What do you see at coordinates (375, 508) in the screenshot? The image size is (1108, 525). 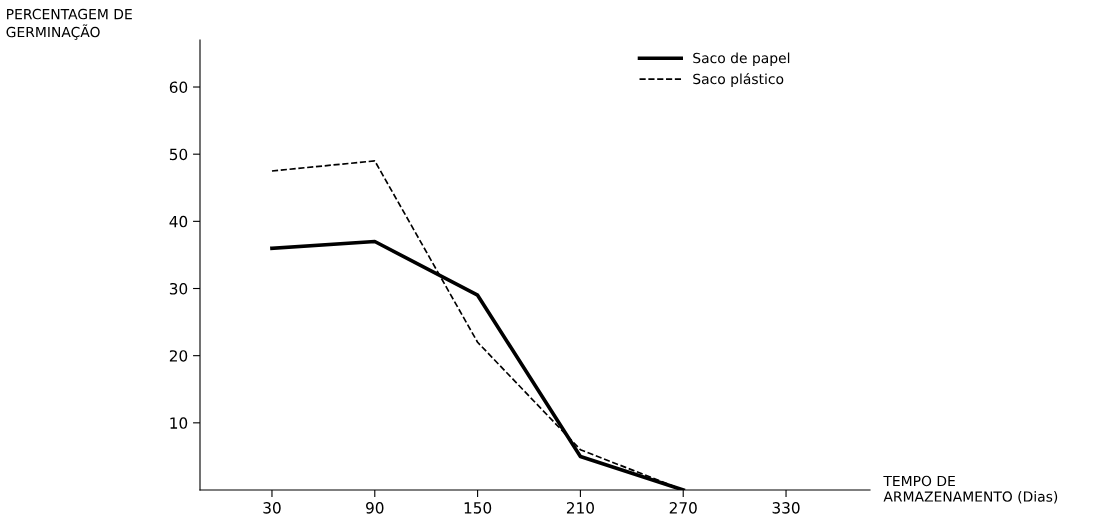 I see `x-tick-label: 90` at bounding box center [375, 508].